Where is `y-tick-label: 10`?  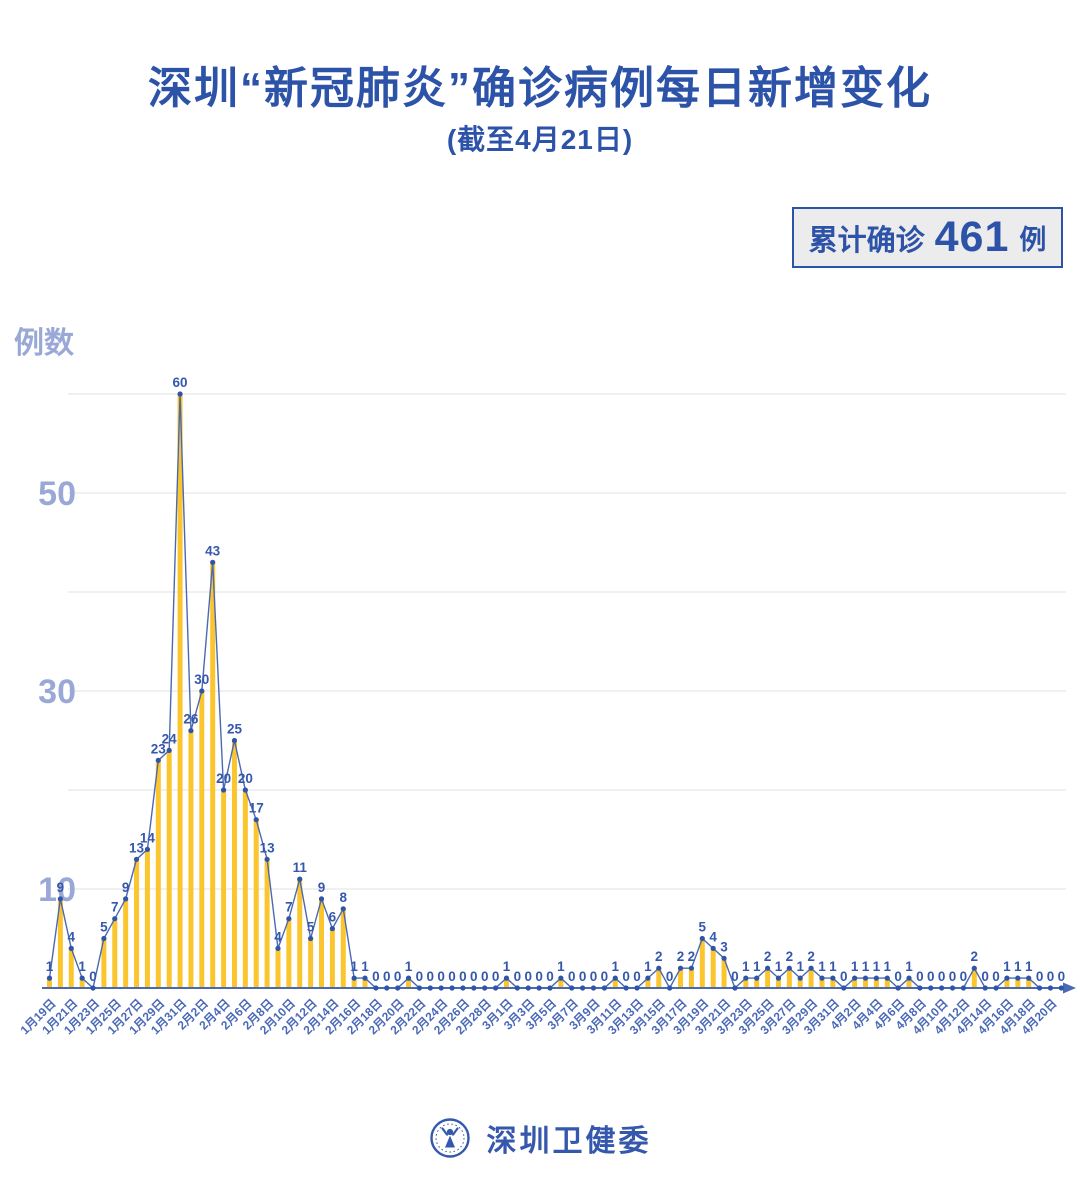
y-tick-label: 10 is located at coordinates (57, 890).